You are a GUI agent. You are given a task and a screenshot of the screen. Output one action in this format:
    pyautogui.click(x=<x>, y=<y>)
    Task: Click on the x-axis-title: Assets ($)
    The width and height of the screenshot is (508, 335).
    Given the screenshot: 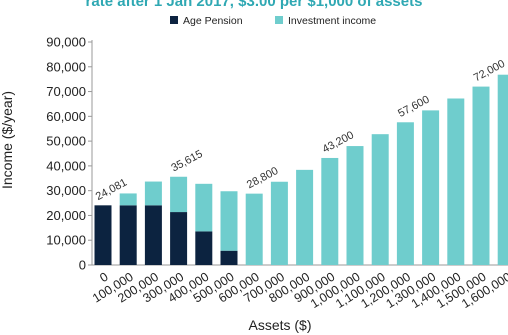 What is the action you would take?
    pyautogui.click(x=279, y=325)
    